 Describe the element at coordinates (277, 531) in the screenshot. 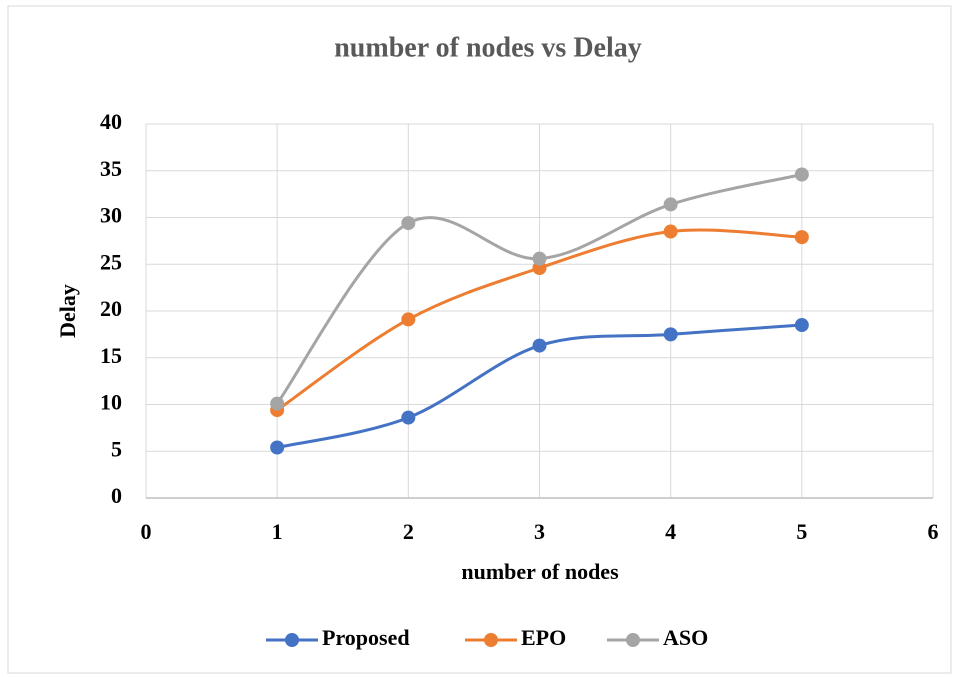

I see `x-tick-label: 1` at that location.